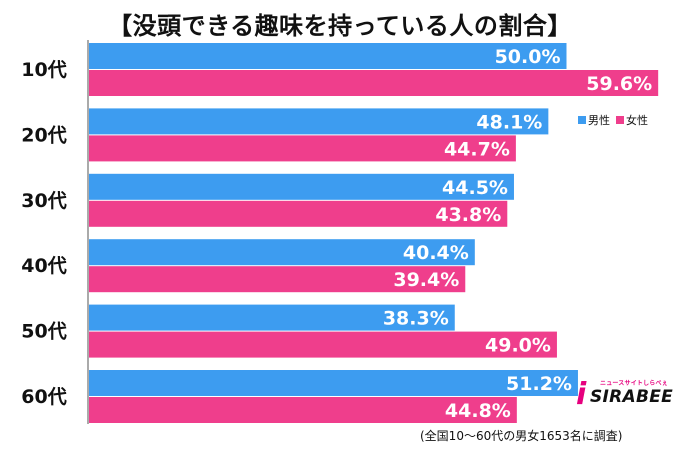  What do you see at coordinates (581, 394) in the screenshot?
I see `logo-mark-icon: i` at bounding box center [581, 394].